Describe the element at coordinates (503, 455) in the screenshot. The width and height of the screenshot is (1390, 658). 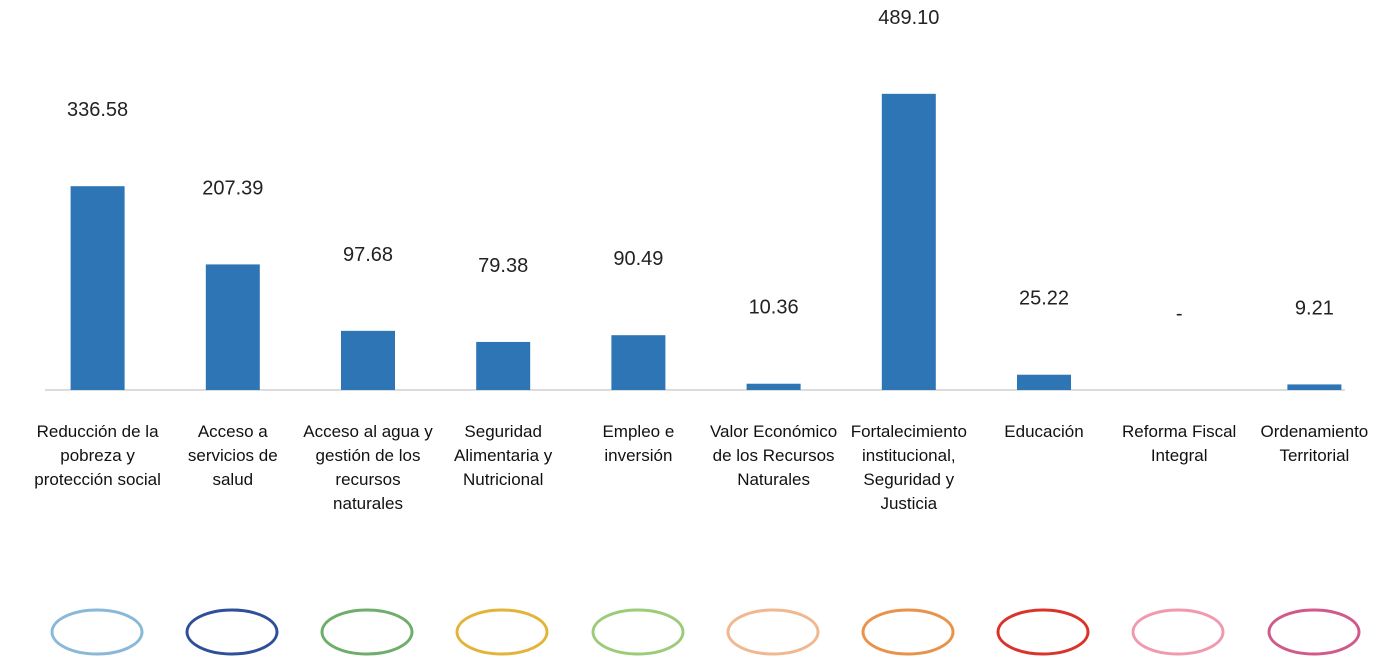
I see `category-label: Seguridad Alimentaria y Nutricional` at that location.